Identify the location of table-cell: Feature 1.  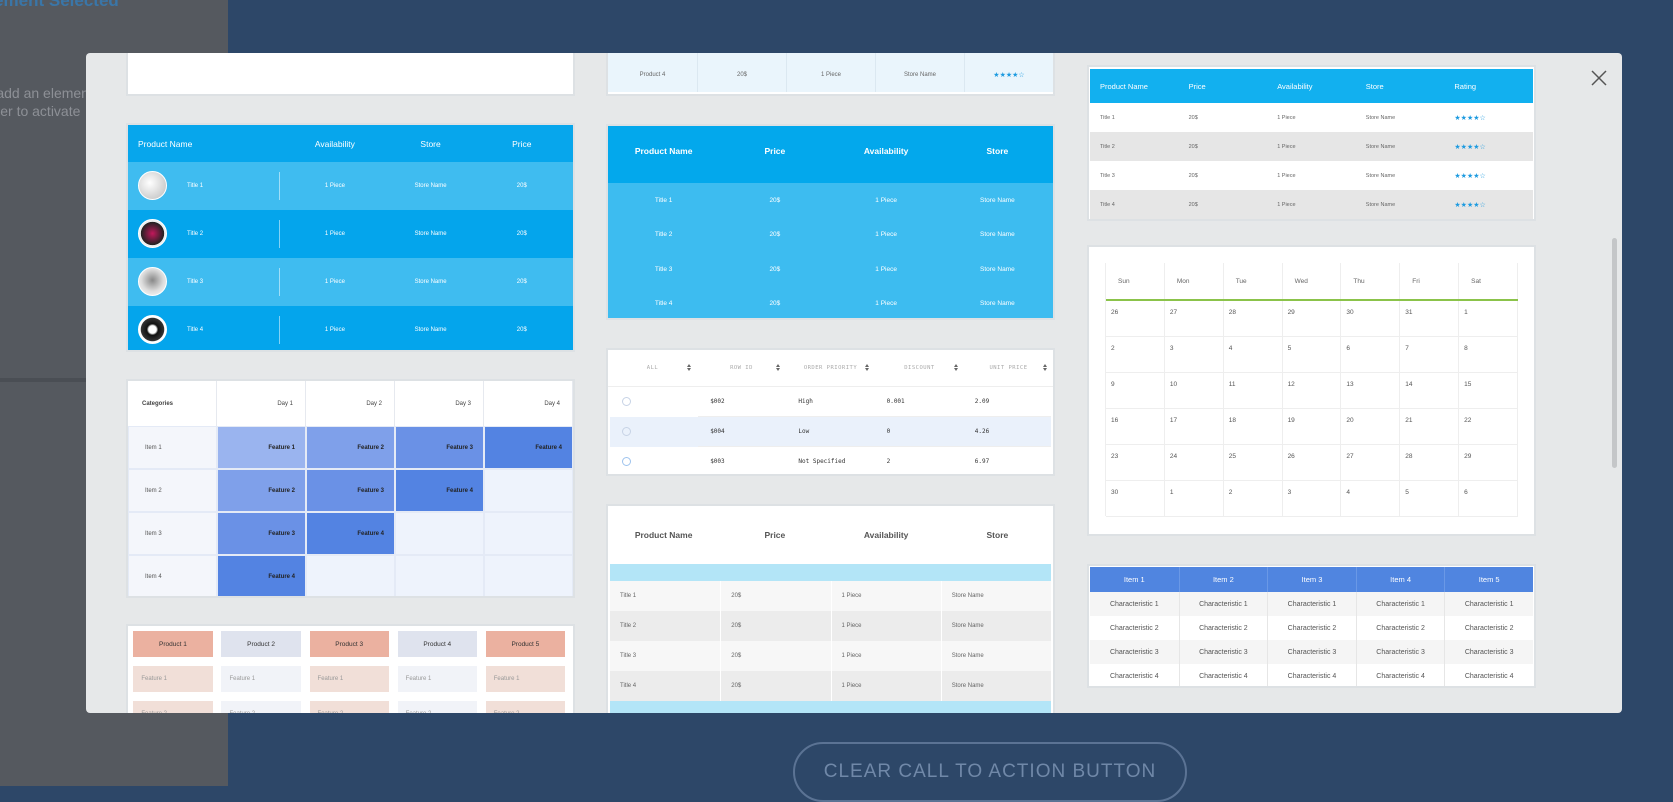
(261, 447).